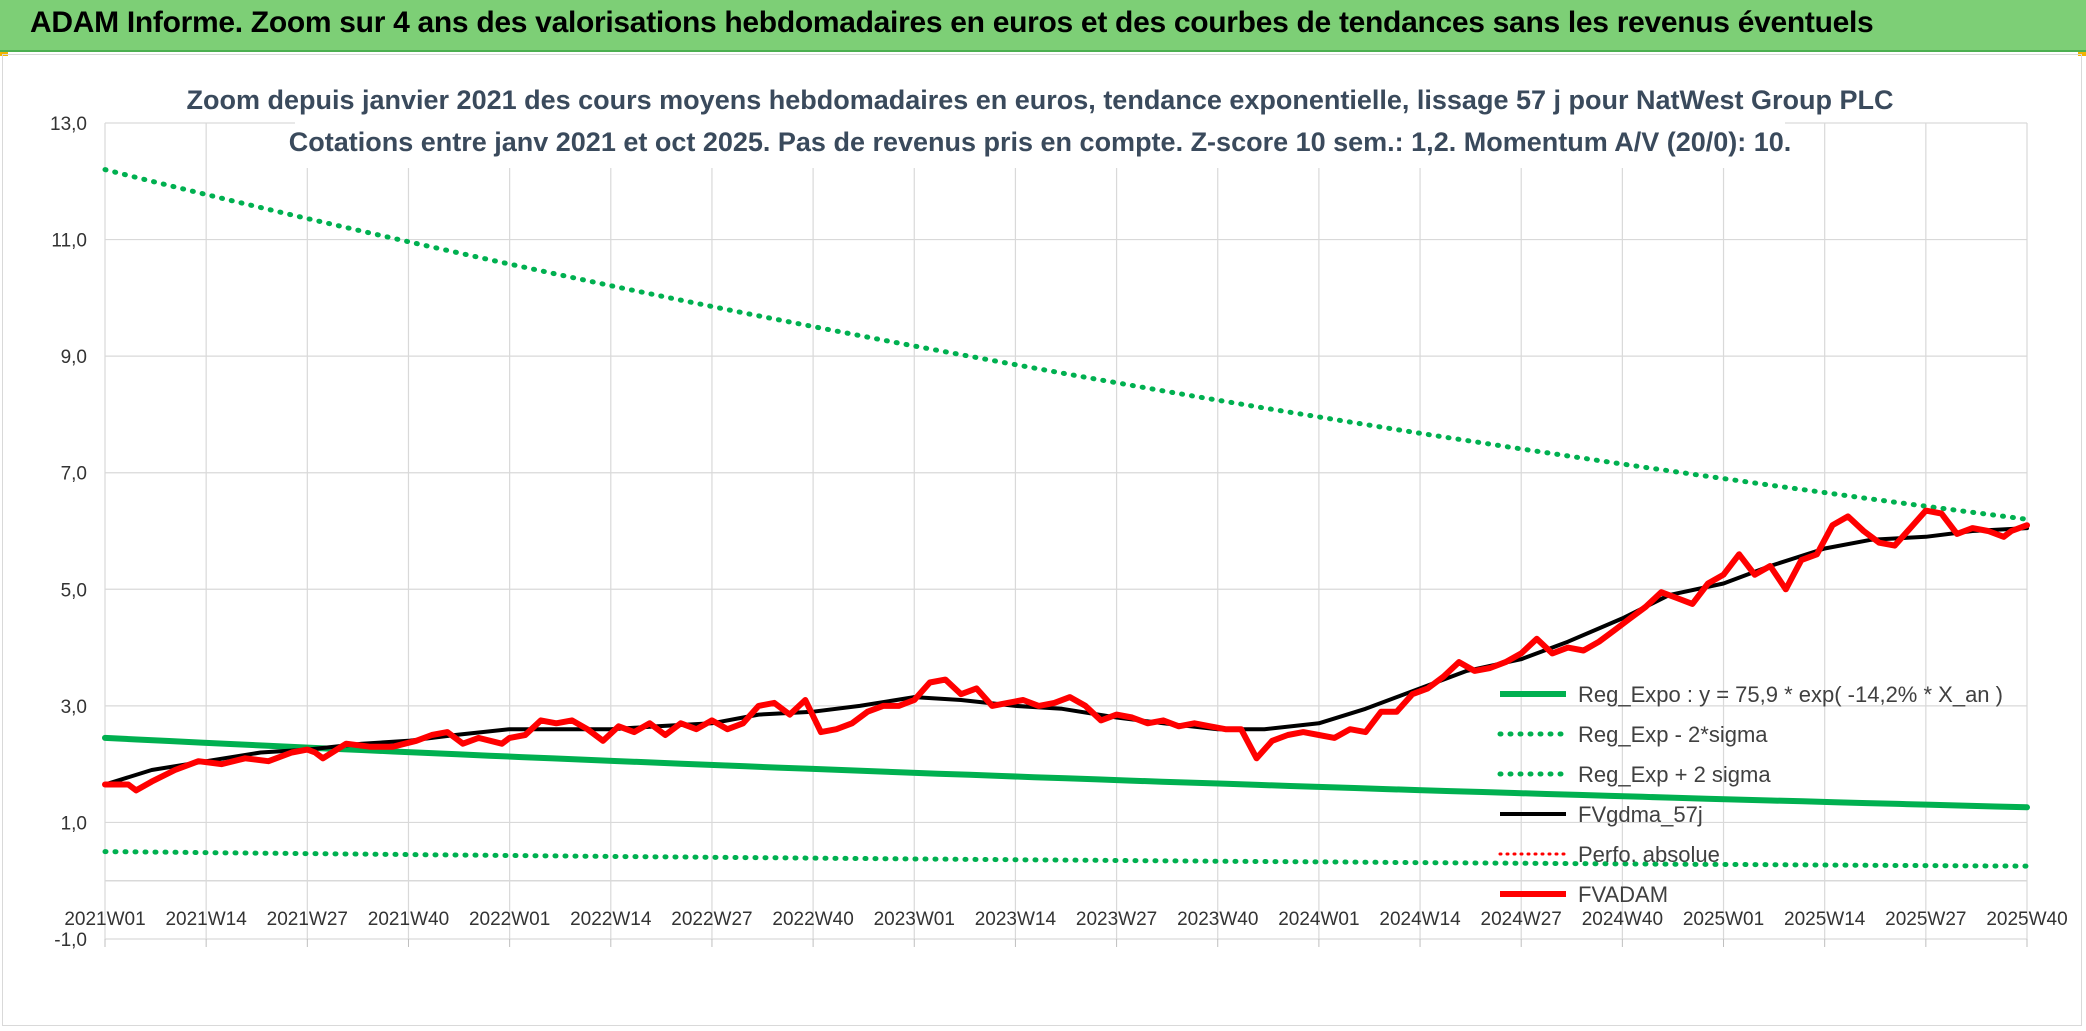  Describe the element at coordinates (914, 919) in the screenshot. I see `x-tick-label: 2023W01` at that location.